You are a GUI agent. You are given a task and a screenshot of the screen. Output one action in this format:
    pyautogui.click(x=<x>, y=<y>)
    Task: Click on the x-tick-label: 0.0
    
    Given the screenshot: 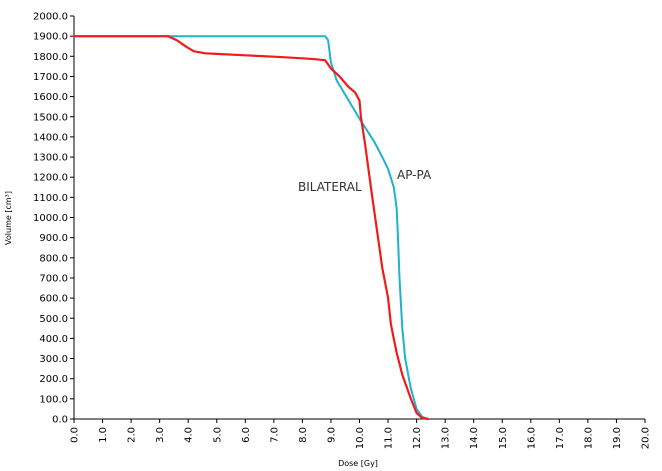 What is the action you would take?
    pyautogui.click(x=75, y=435)
    